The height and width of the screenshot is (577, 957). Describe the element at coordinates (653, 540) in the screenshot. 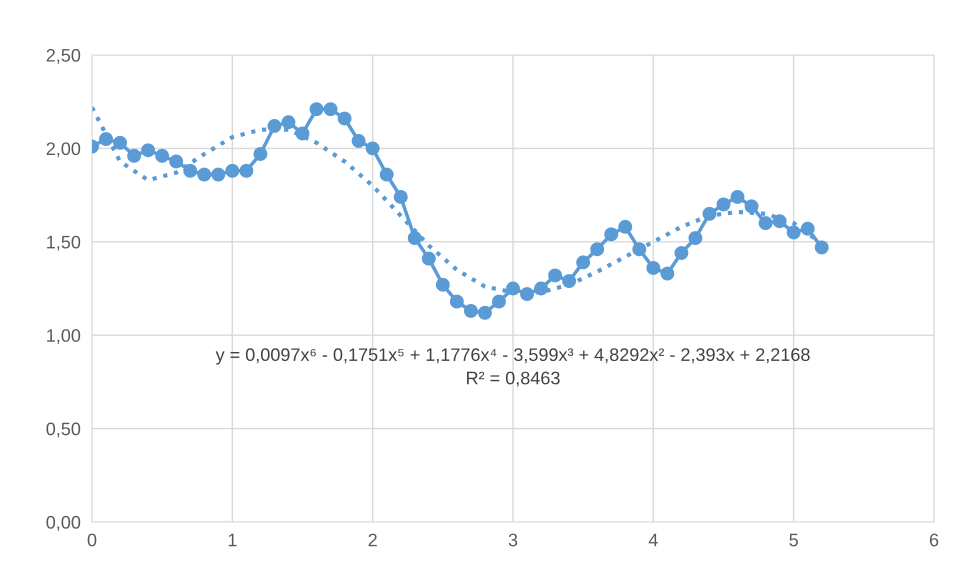

I see `x-tick-label: 4` at that location.